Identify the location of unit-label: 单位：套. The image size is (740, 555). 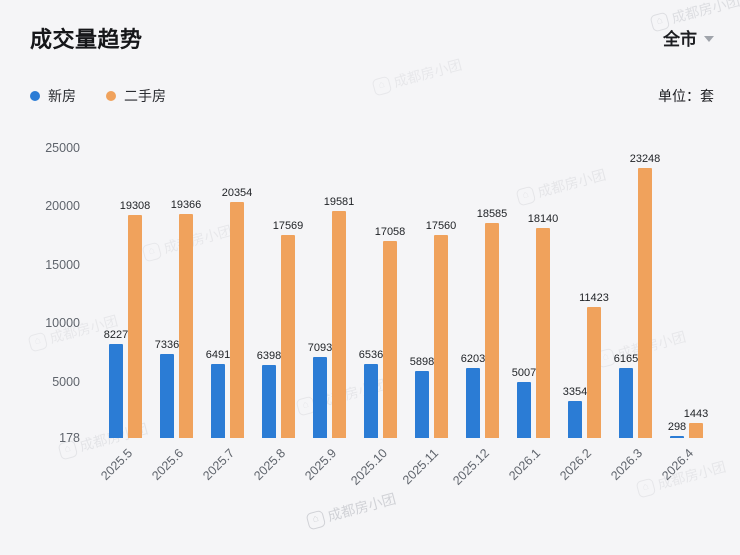
(686, 96).